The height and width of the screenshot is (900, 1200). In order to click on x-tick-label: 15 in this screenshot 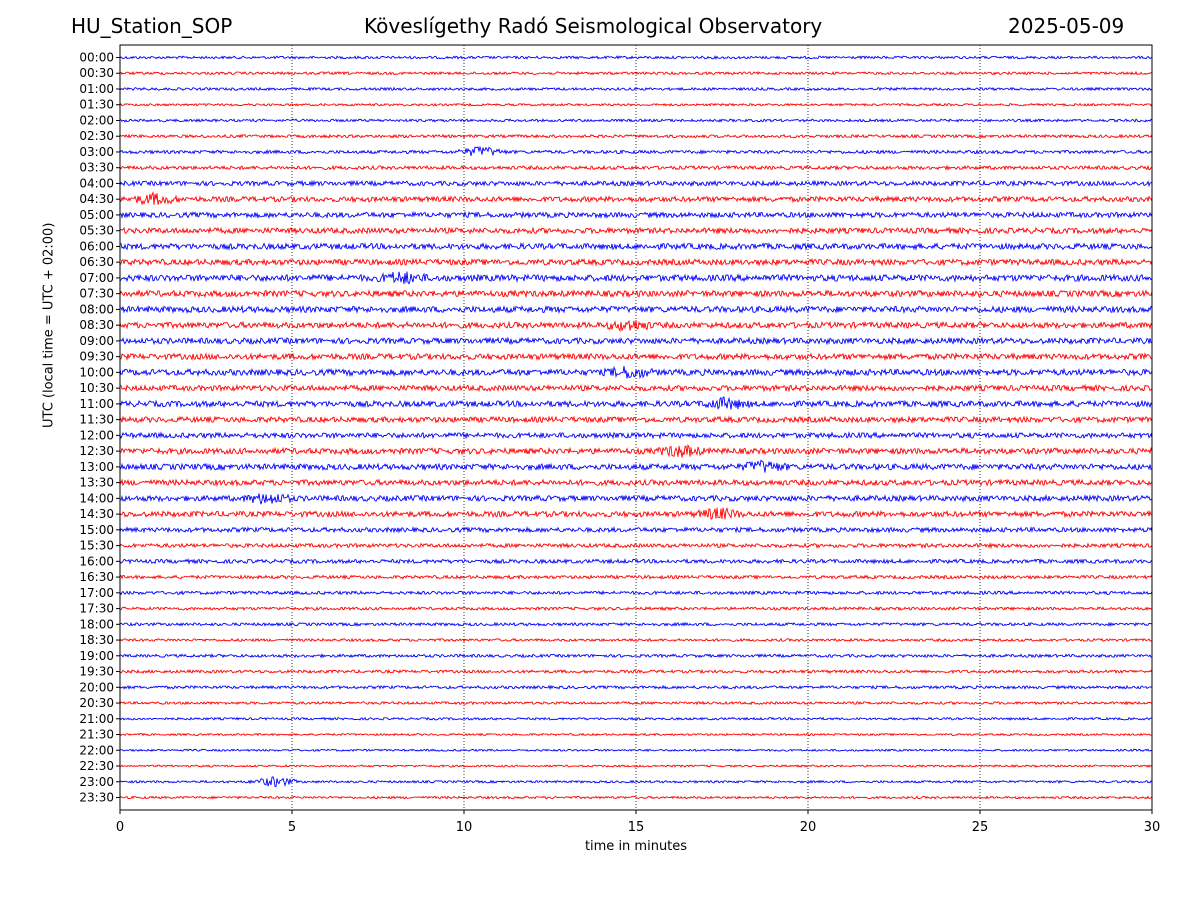, I will do `click(636, 827)`.